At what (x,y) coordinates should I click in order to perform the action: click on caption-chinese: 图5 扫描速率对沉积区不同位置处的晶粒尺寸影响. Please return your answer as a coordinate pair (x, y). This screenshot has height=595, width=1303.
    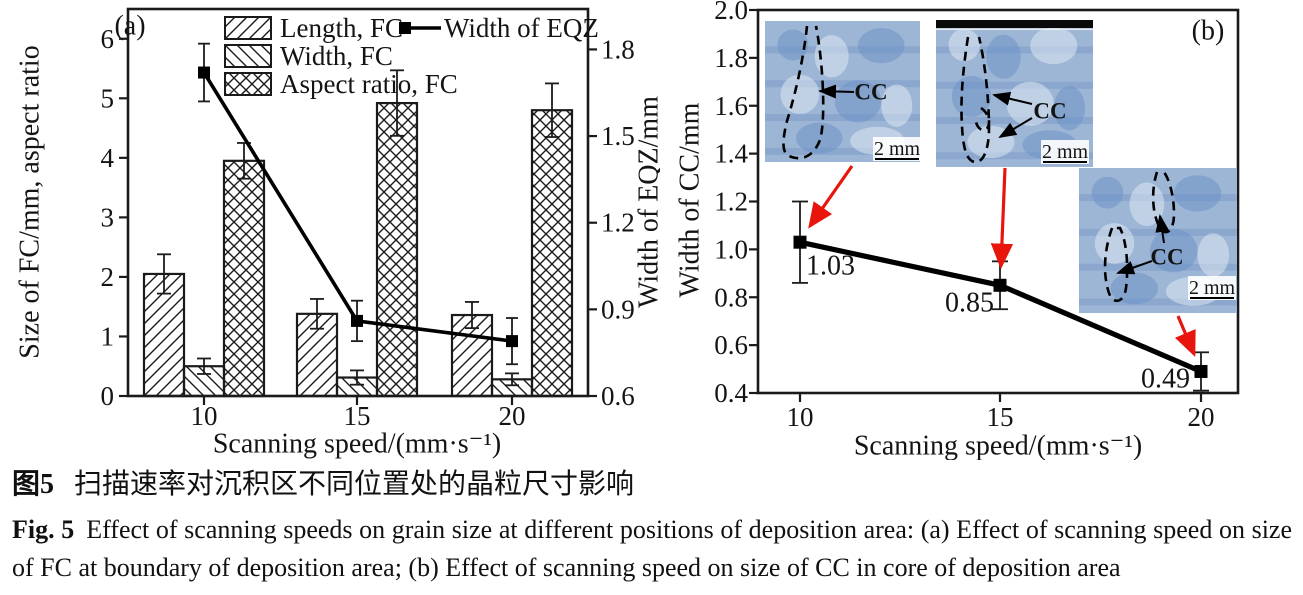
    Looking at the image, I should click on (652, 485).